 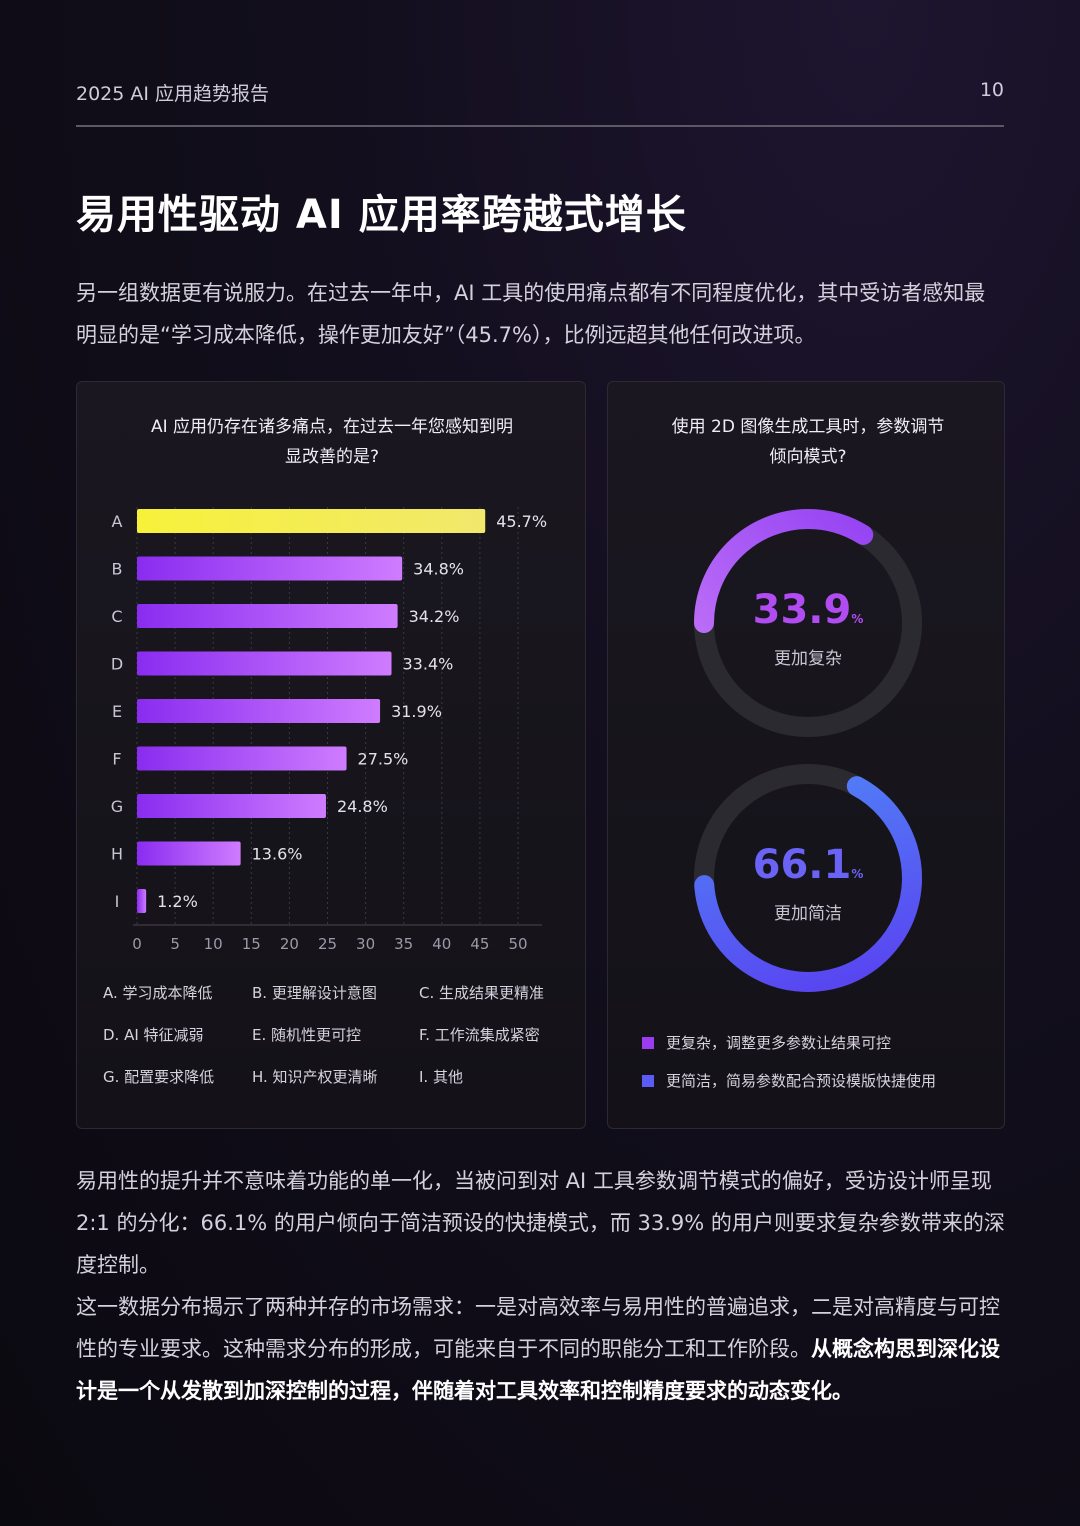 I want to click on donut-simple-label: 更加简洁, so click(x=808, y=914).